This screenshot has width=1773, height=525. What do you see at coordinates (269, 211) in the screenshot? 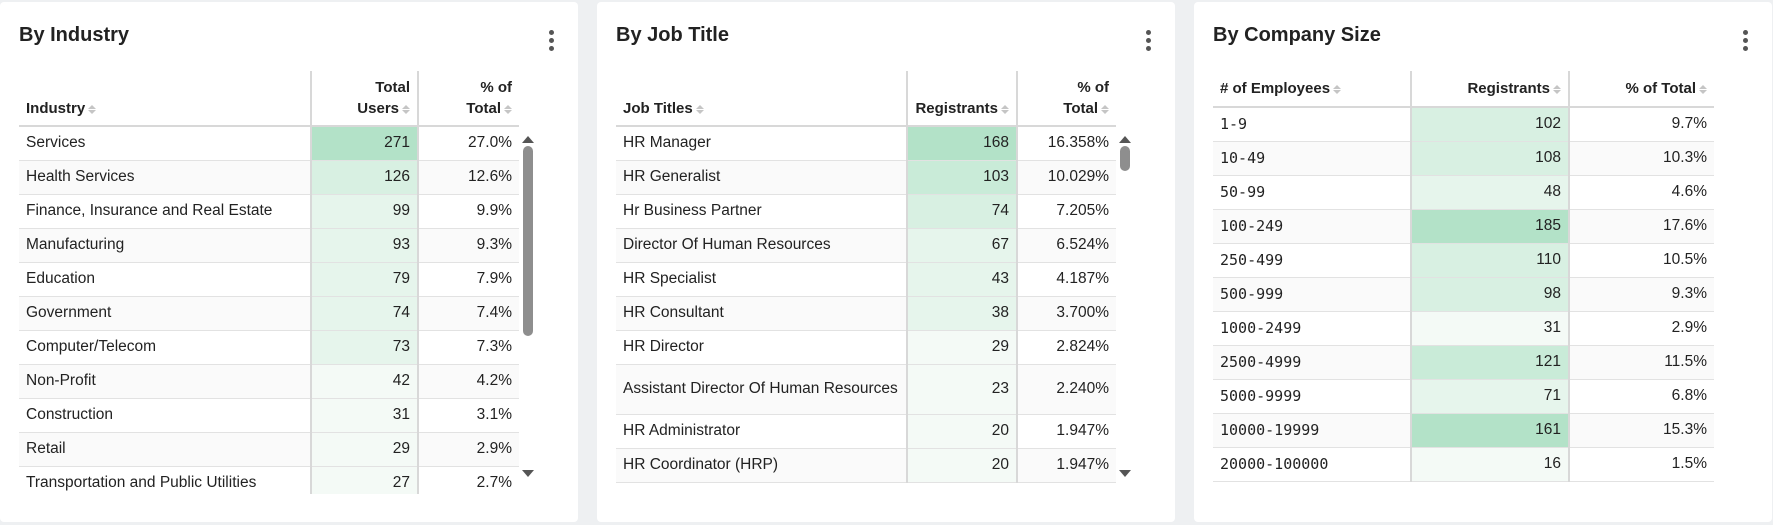
I see `table-row: Finance, Insurance and Real Estate 99 9.9%` at bounding box center [269, 211].